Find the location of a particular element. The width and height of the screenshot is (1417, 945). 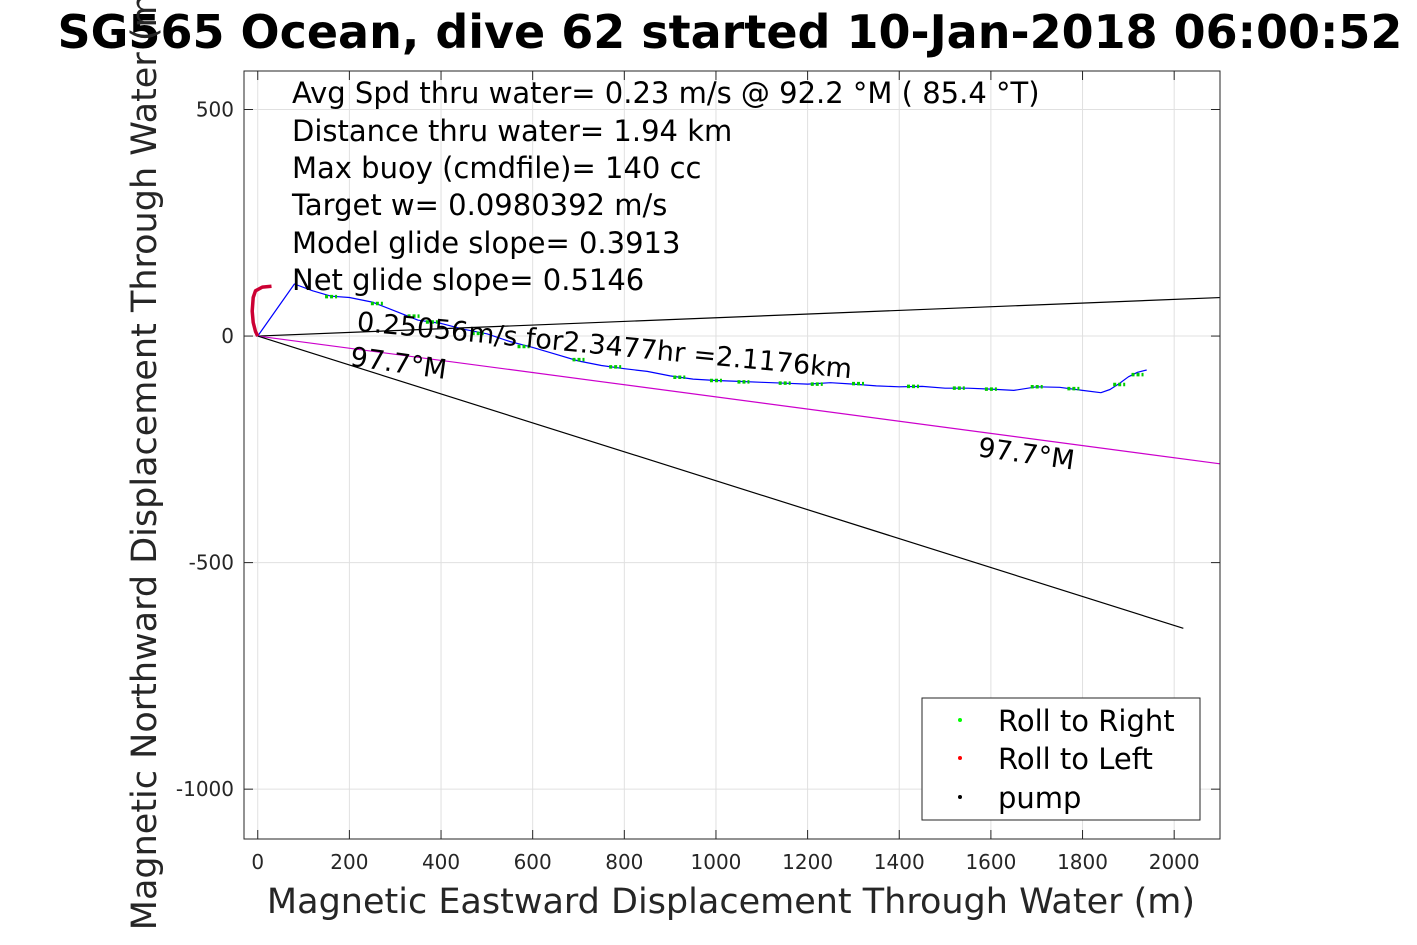

x-tick-label: 1600 is located at coordinates (990, 862).